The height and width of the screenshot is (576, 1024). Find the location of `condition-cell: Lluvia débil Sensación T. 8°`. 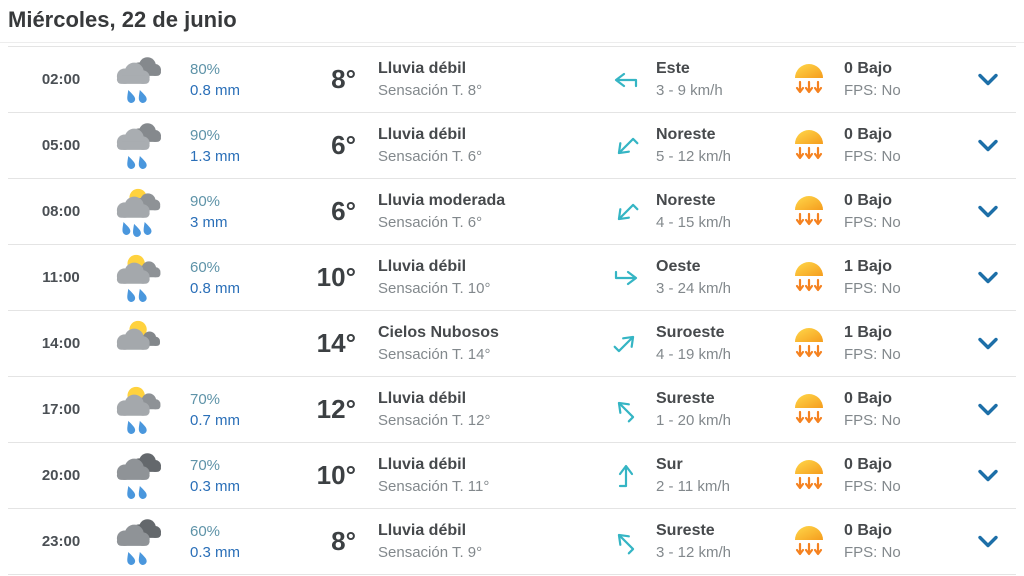

condition-cell: Lluvia débil Sensación T. 8° is located at coordinates (480, 80).